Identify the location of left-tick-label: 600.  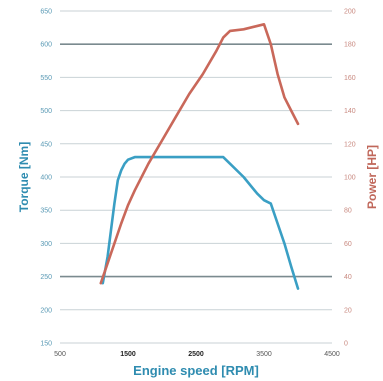
(46, 45).